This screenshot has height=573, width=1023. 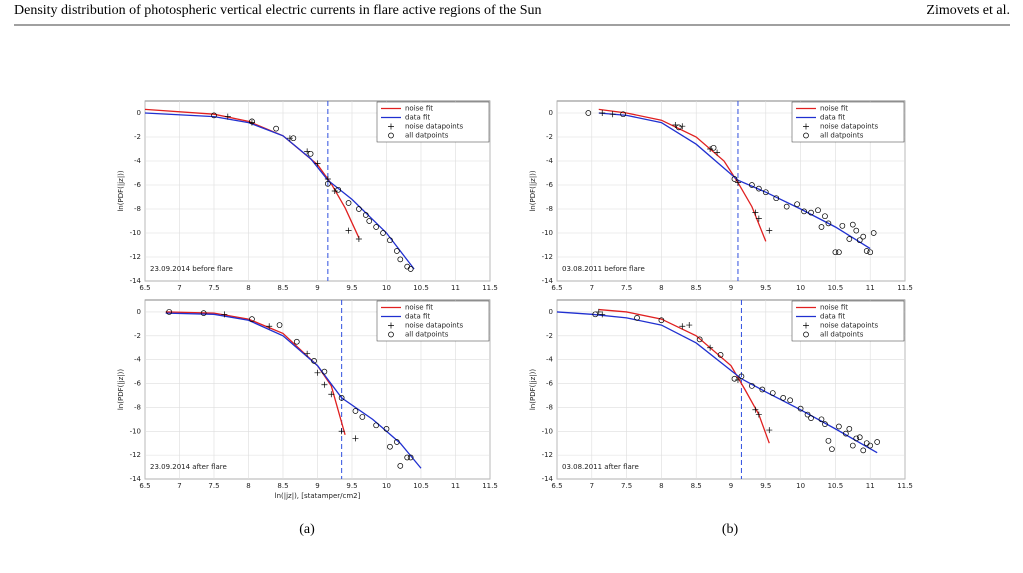 What do you see at coordinates (307, 529) in the screenshot?
I see `caption: (a)` at bounding box center [307, 529].